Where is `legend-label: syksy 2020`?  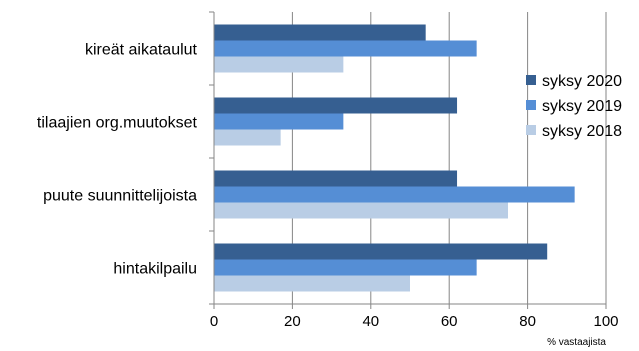 legend-label: syksy 2020 is located at coordinates (582, 81).